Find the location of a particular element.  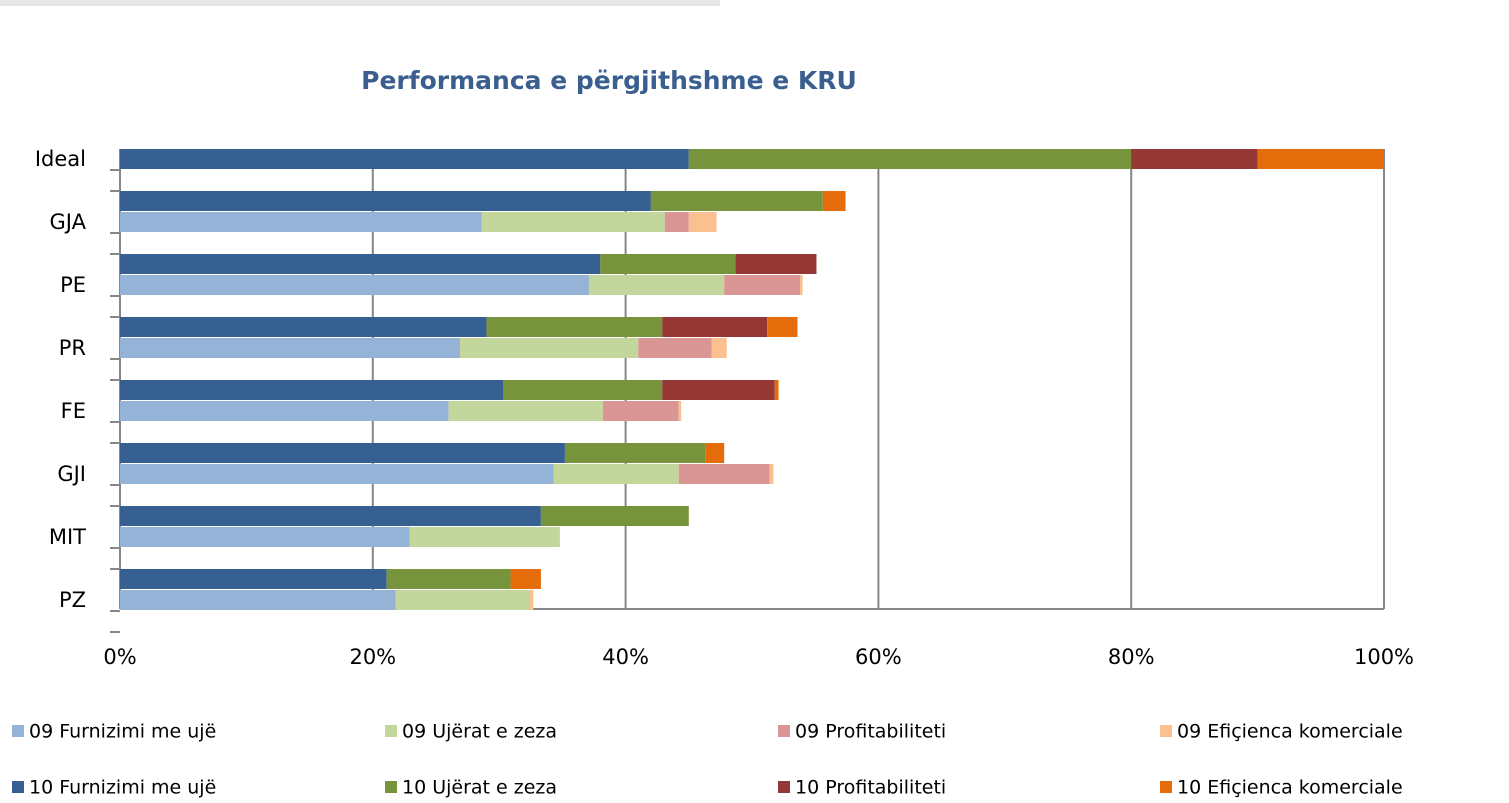

y-tick-label: PR is located at coordinates (72, 348).